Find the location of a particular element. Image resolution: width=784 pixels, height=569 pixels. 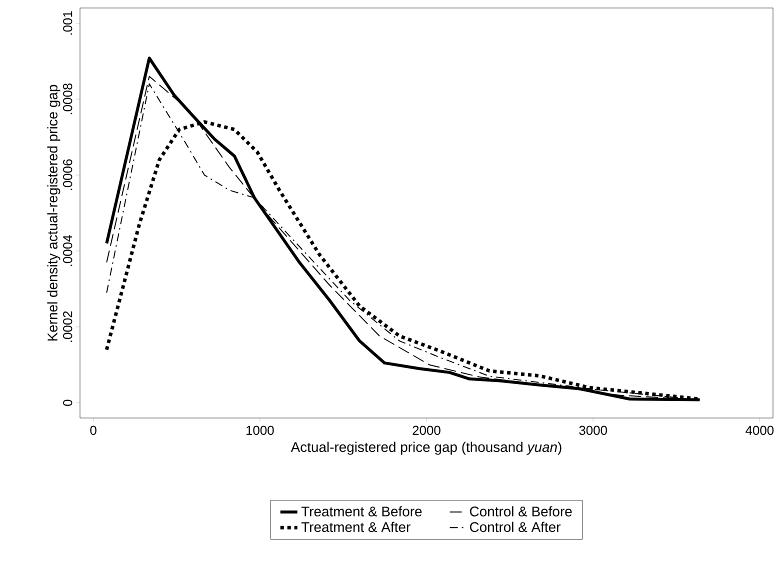

y-tick-label: .0004 is located at coordinates (67, 250).